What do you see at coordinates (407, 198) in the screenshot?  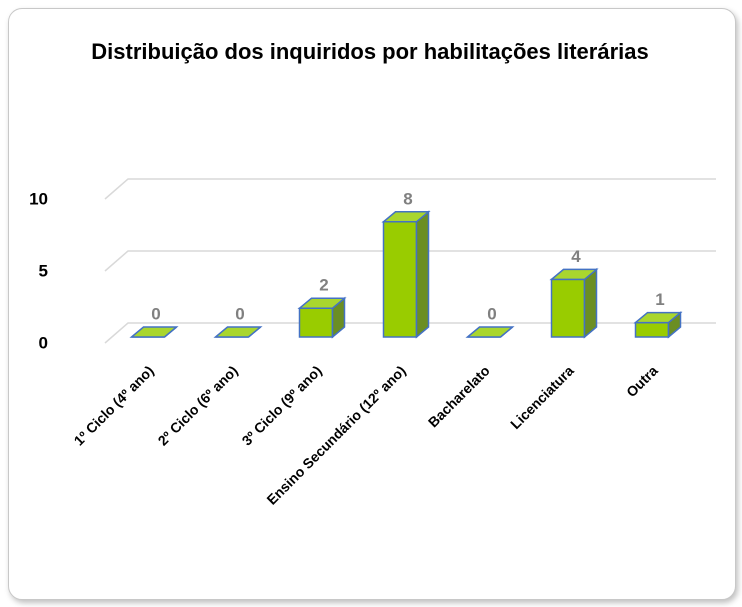 I see `value-label: 8` at bounding box center [407, 198].